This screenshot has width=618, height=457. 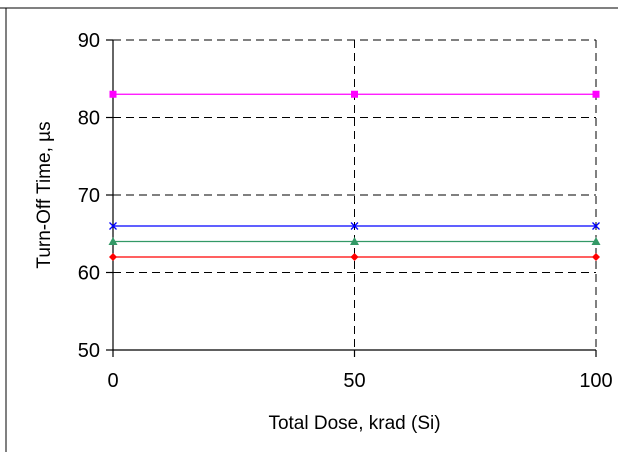 What do you see at coordinates (595, 381) in the screenshot?
I see `x-tick-label: 100` at bounding box center [595, 381].